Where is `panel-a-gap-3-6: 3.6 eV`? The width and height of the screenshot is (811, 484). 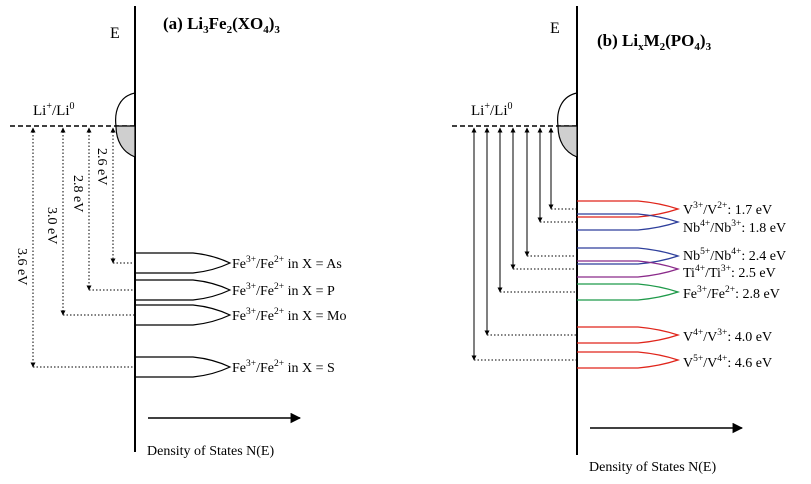 panel-a-gap-3-6: 3.6 eV is located at coordinates (21, 266).